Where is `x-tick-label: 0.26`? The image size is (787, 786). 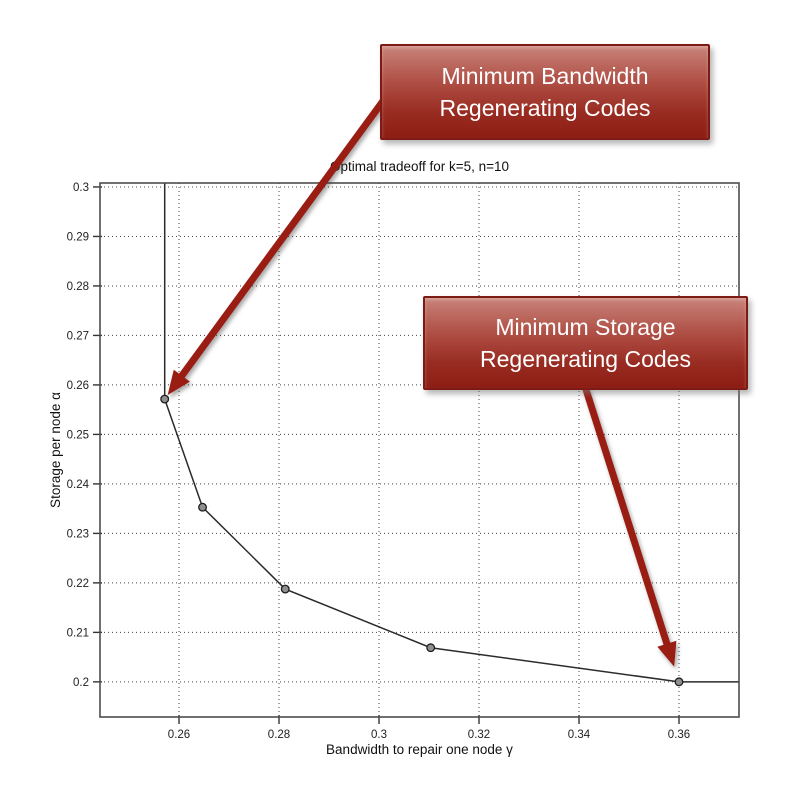
x-tick-label: 0.26 is located at coordinates (179, 735).